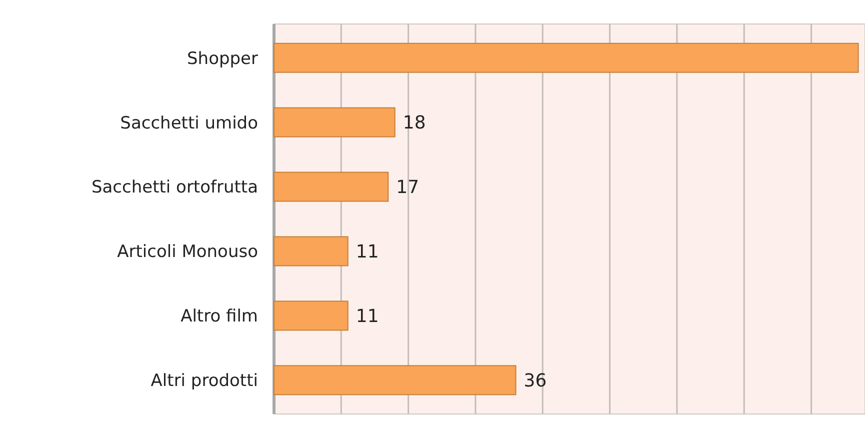 The image size is (865, 428). Describe the element at coordinates (189, 123) in the screenshot. I see `y-tick-label: Sacchetti umido` at that location.